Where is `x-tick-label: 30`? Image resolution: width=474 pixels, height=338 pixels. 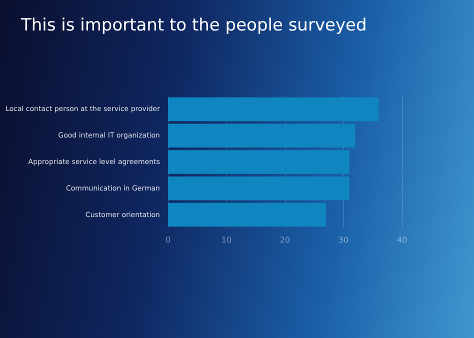 x-tick-label: 30 is located at coordinates (343, 240).